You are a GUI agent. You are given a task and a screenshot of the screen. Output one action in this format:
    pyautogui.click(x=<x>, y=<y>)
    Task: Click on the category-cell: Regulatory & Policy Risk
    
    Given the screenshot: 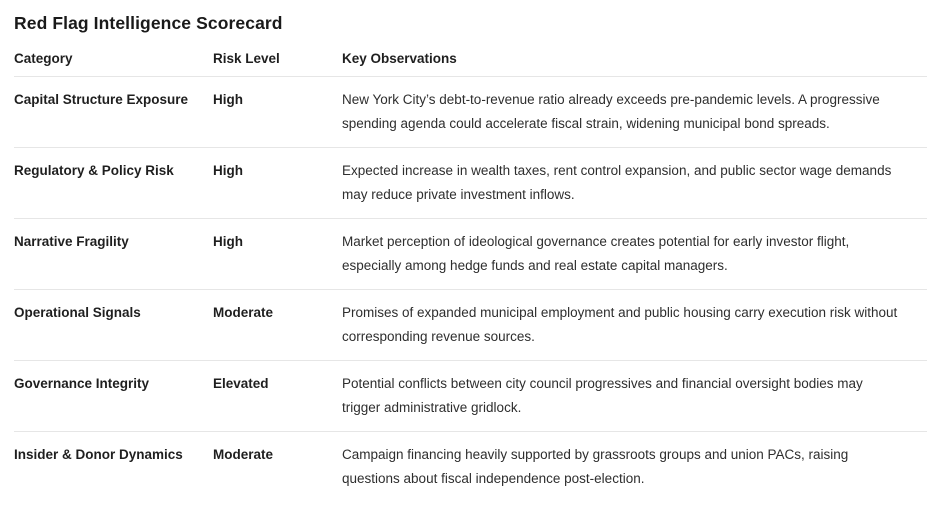 What is the action you would take?
    pyautogui.click(x=94, y=170)
    